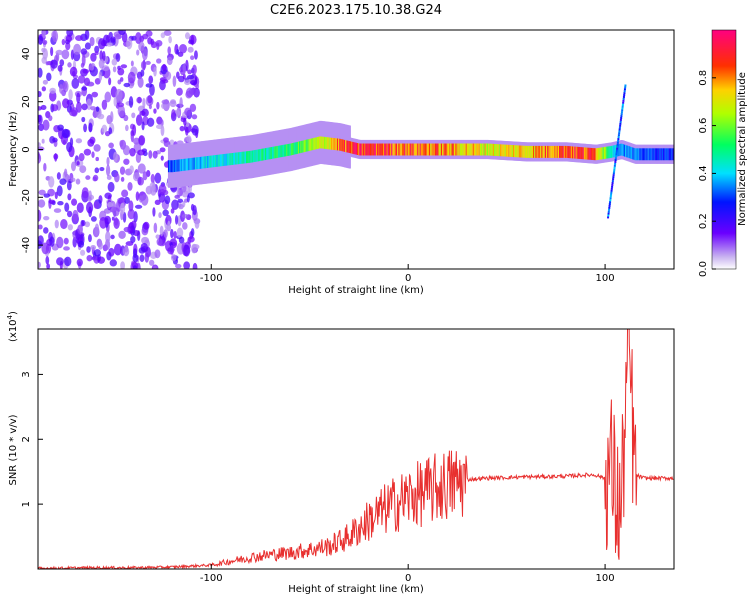 The image size is (750, 600). Describe the element at coordinates (703, 221) in the screenshot. I see `colorbar-tick-label: 0.2` at that location.